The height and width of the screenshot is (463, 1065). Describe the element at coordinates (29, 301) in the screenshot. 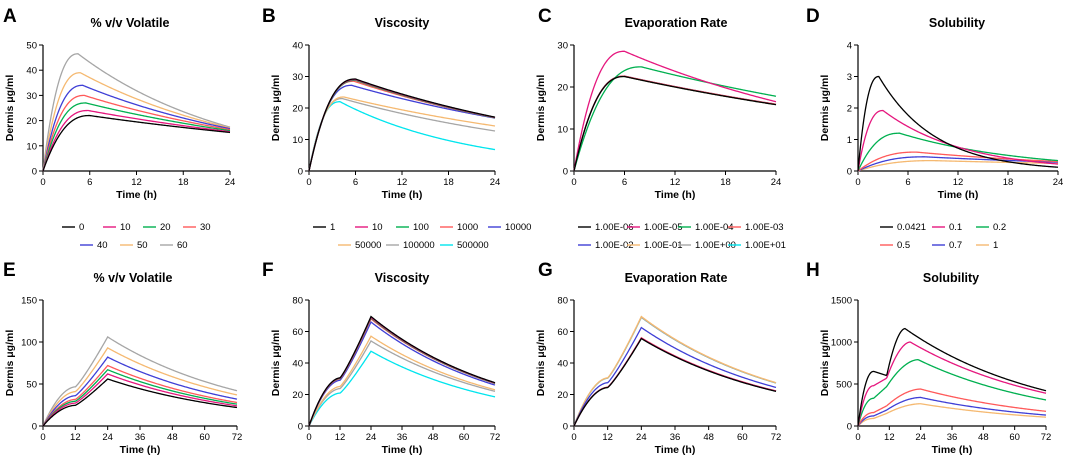

I see `y-tick-label: 150` at that location.